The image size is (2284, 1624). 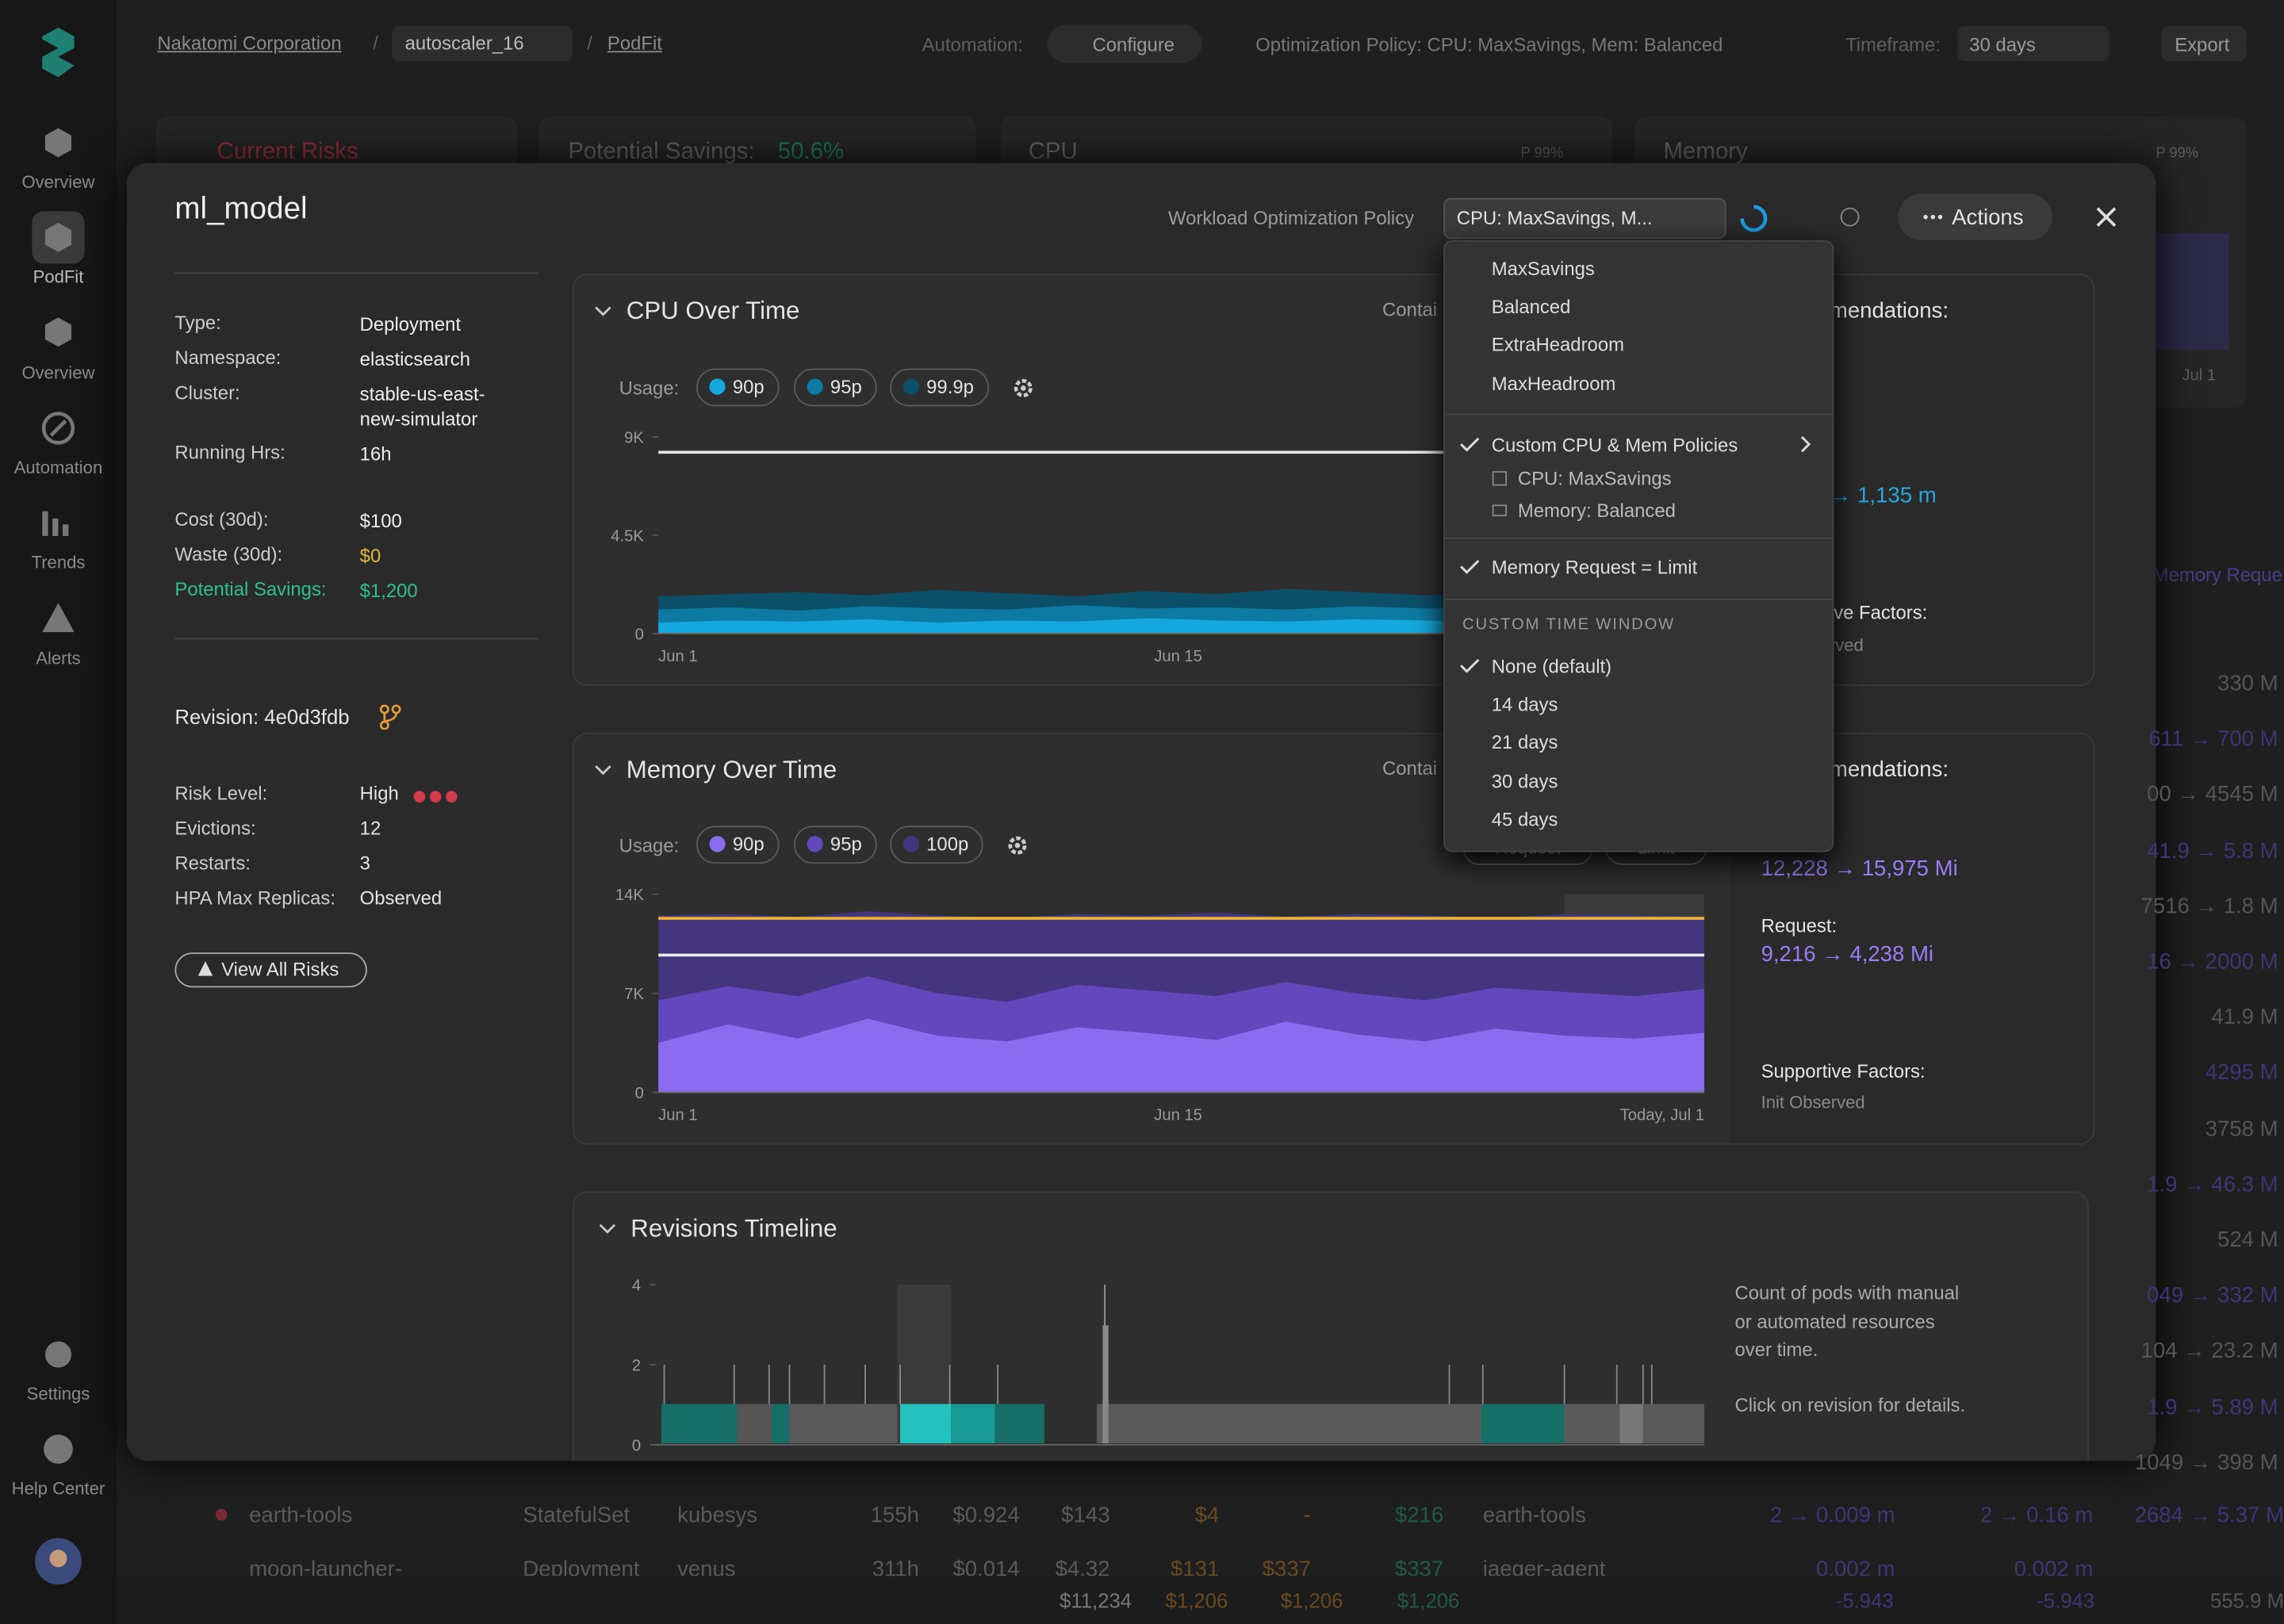 What do you see at coordinates (2212, 795) in the screenshot?
I see `bg-cell: 00 → 4545 M` at bounding box center [2212, 795].